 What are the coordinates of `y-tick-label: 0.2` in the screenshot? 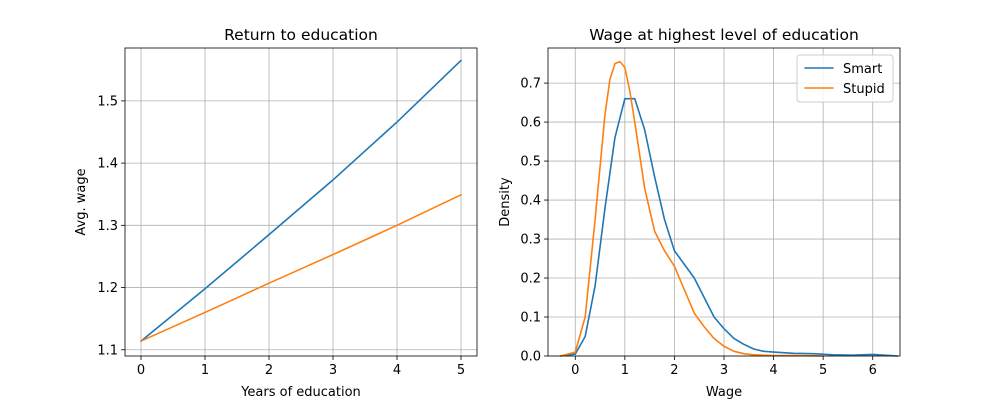 It's located at (530, 279).